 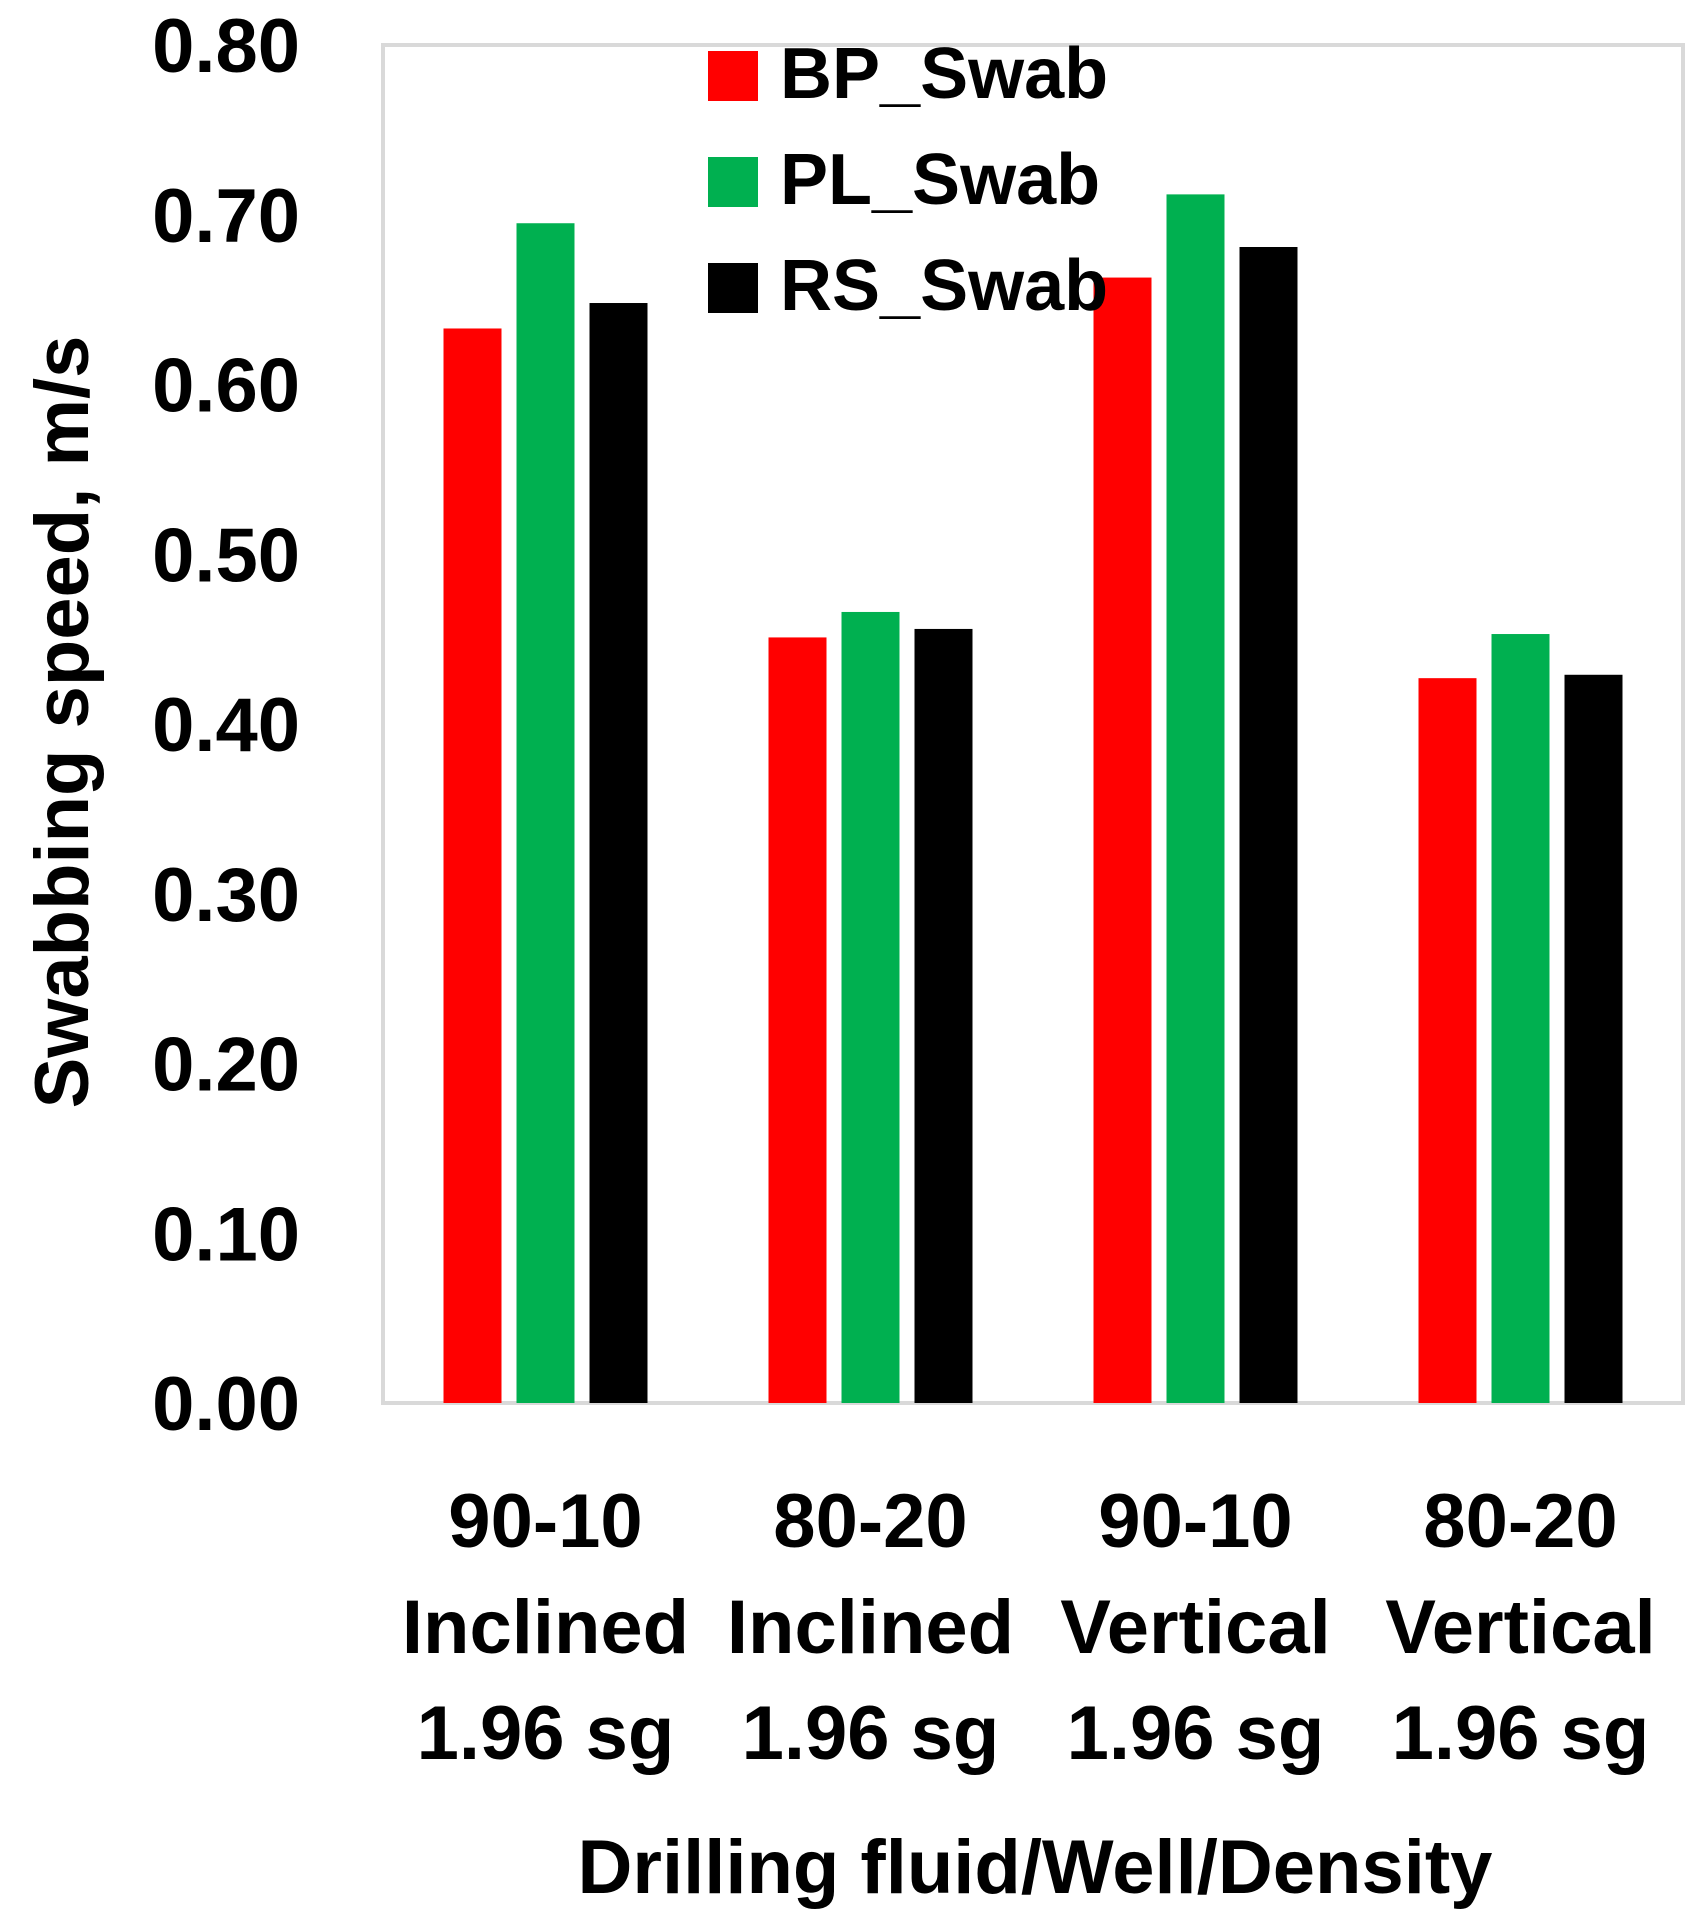 What do you see at coordinates (871, 1733) in the screenshot?
I see `x-category-label-2-line-3: 1.96 sg` at bounding box center [871, 1733].